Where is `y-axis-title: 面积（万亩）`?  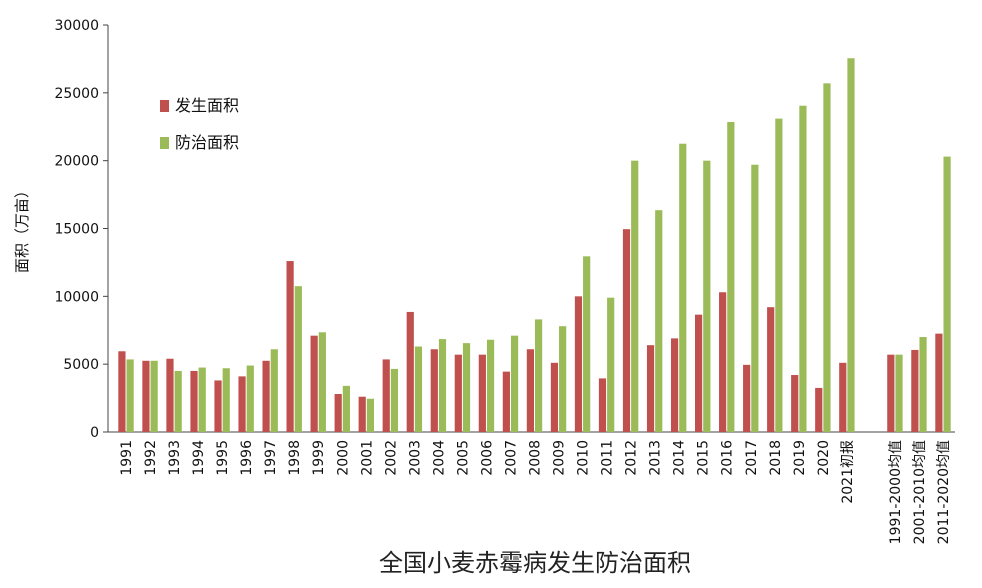
y-axis-title: 面积（万亩） is located at coordinates (22, 228).